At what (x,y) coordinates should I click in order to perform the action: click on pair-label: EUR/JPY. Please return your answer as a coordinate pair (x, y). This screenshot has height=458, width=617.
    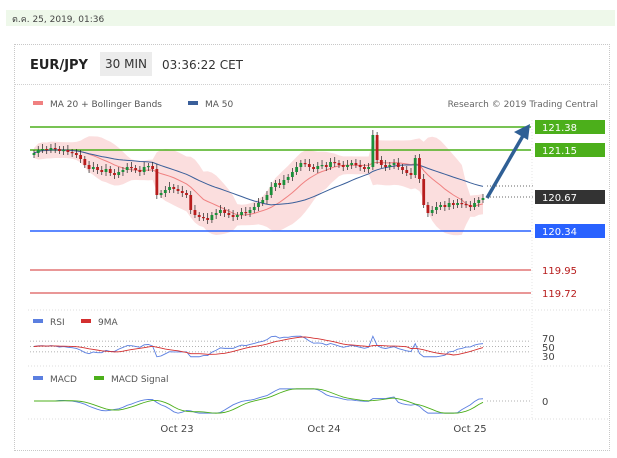
    Looking at the image, I should click on (59, 65).